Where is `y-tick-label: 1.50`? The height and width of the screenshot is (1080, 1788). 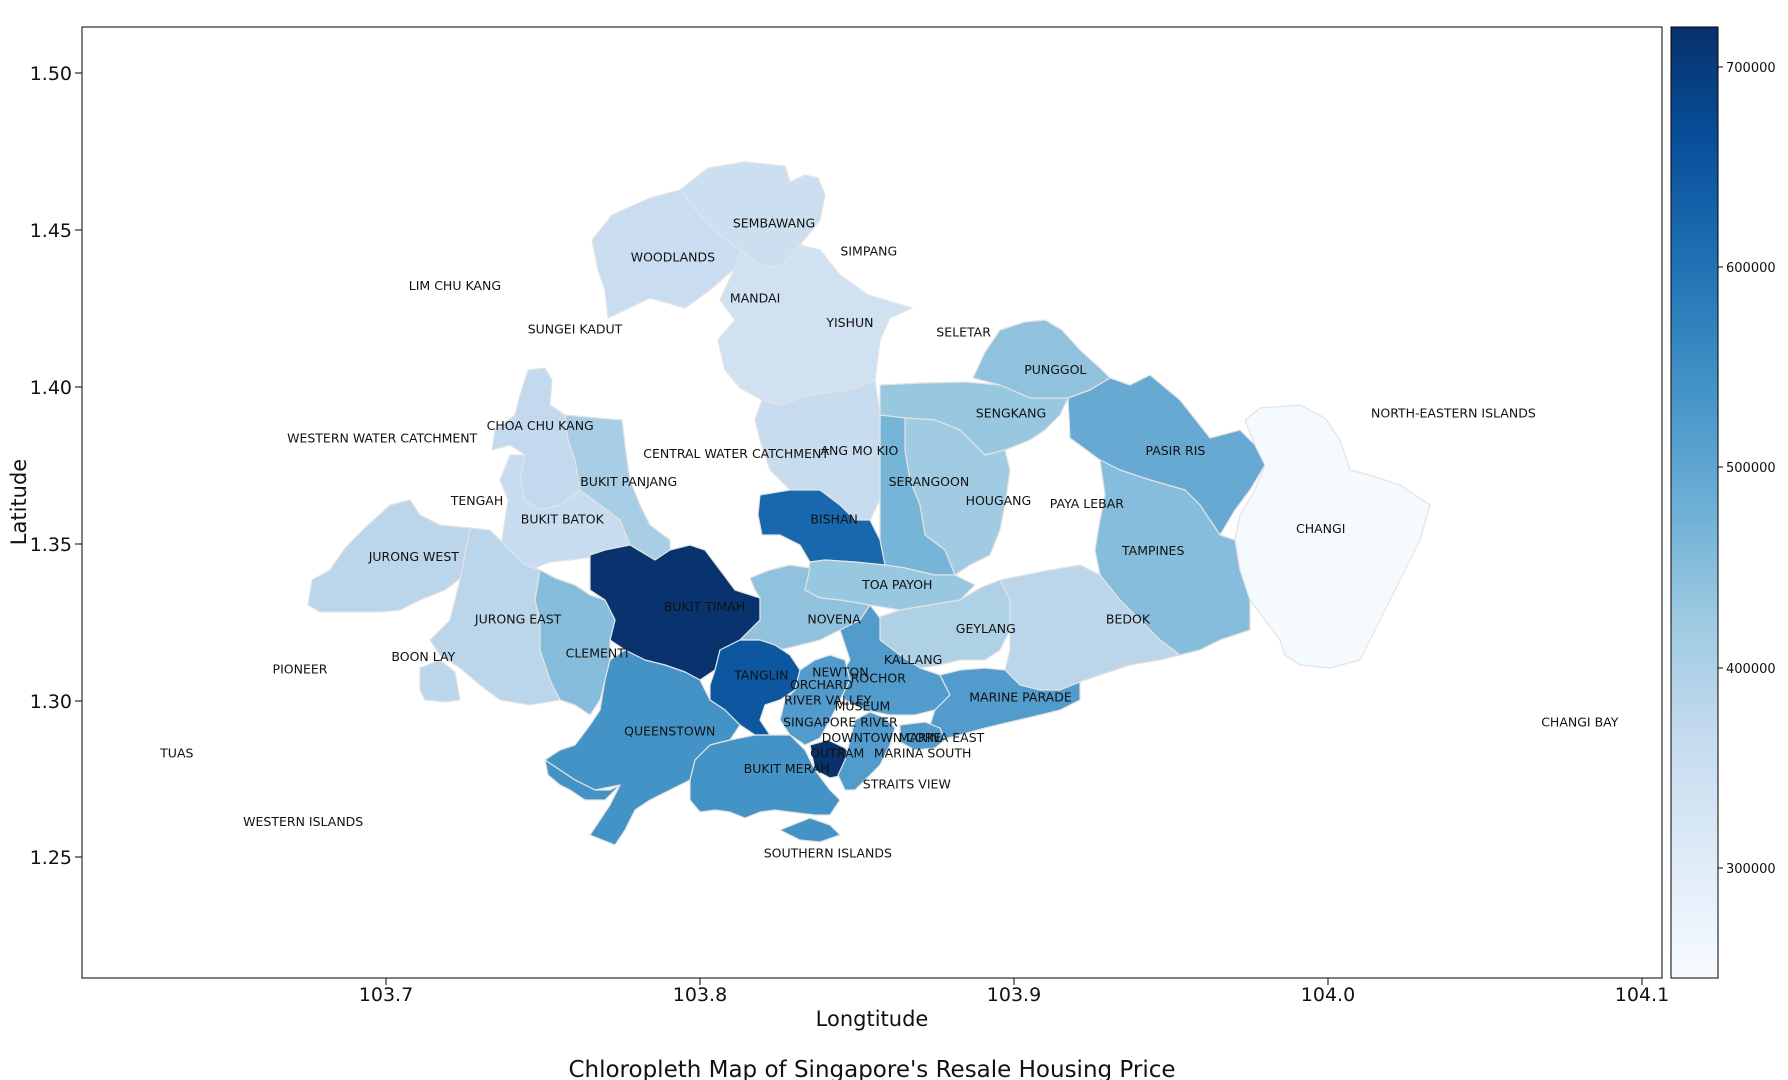
y-tick-label: 1.50 is located at coordinates (51, 74).